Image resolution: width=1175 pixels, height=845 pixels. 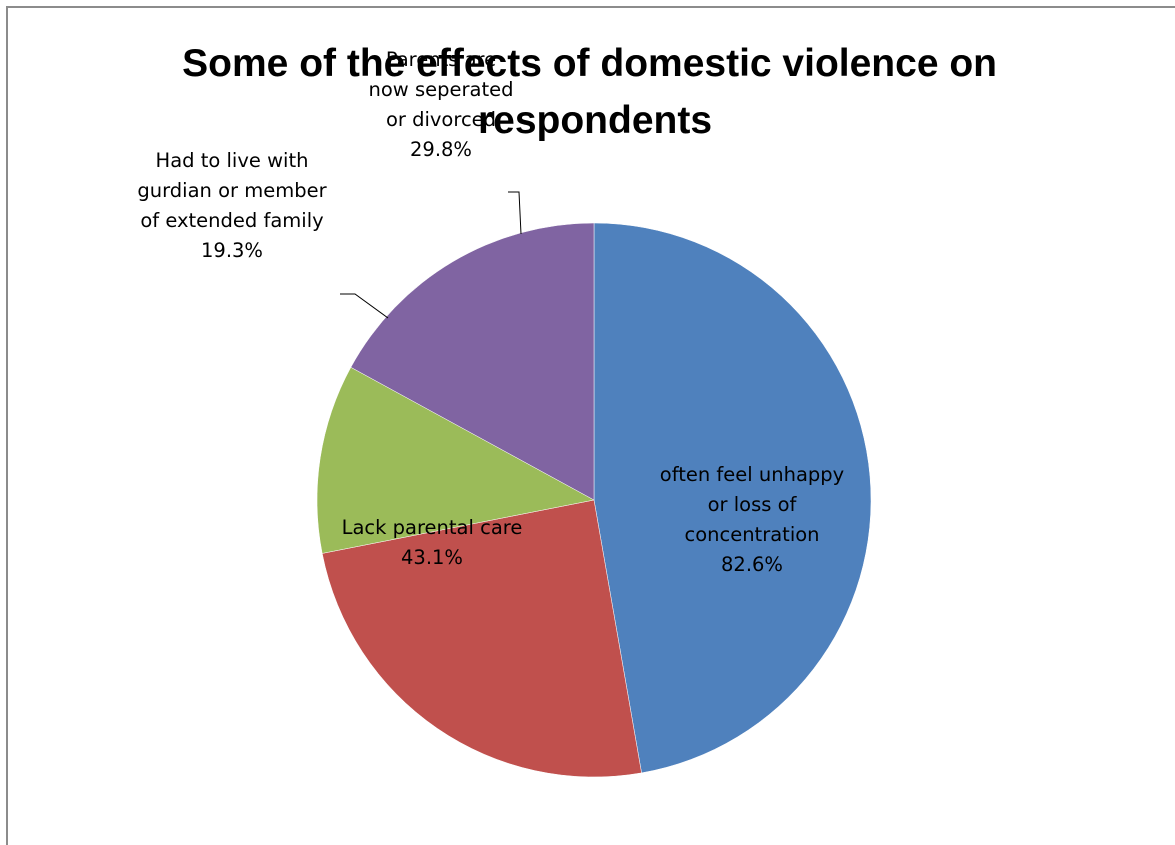 What do you see at coordinates (441, 104) in the screenshot?
I see `slice-label-4: Parents are now seperated or divorced 29.8%` at bounding box center [441, 104].